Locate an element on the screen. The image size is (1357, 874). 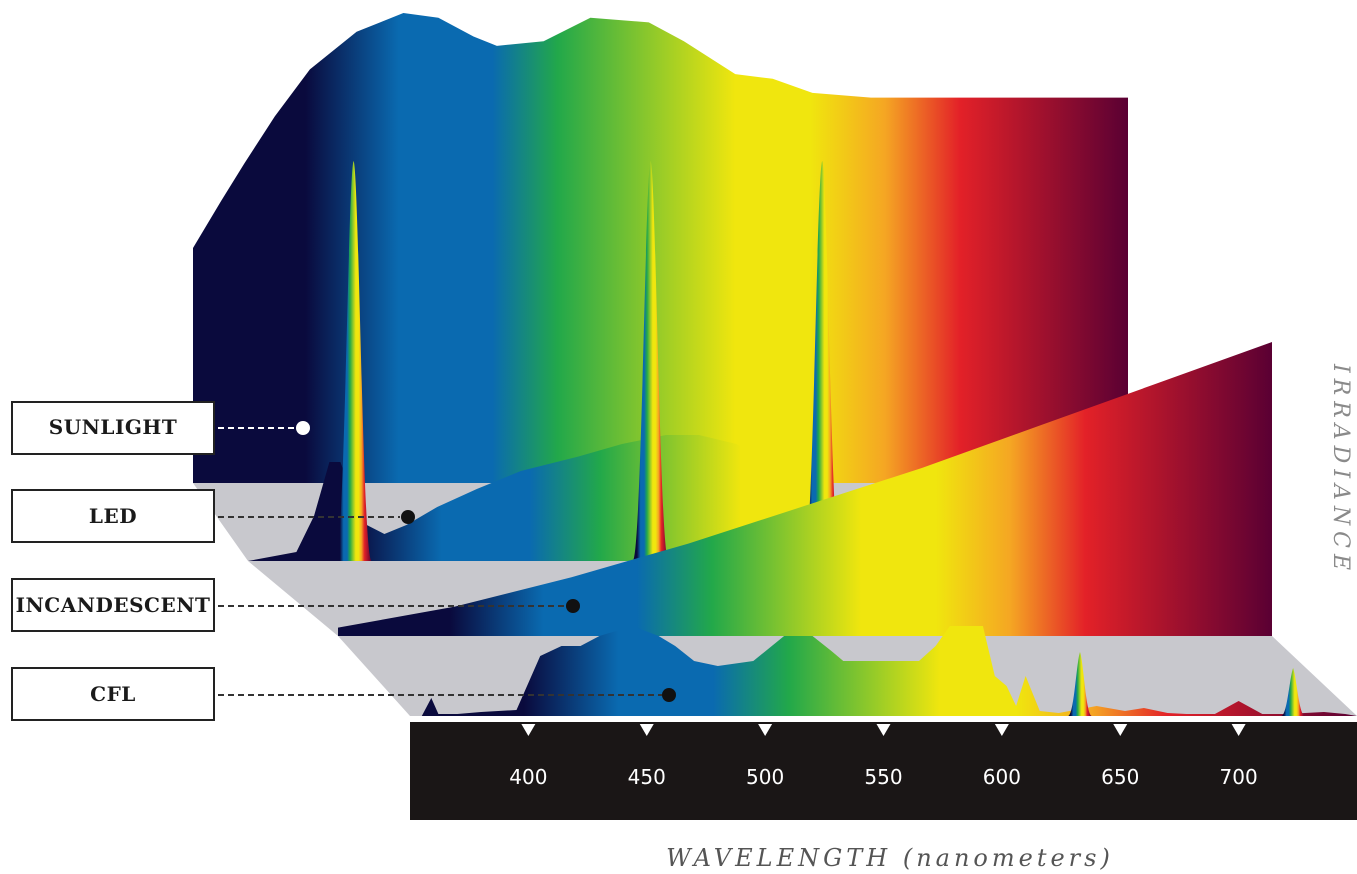
x-tick-label: 600 is located at coordinates (1002, 777).